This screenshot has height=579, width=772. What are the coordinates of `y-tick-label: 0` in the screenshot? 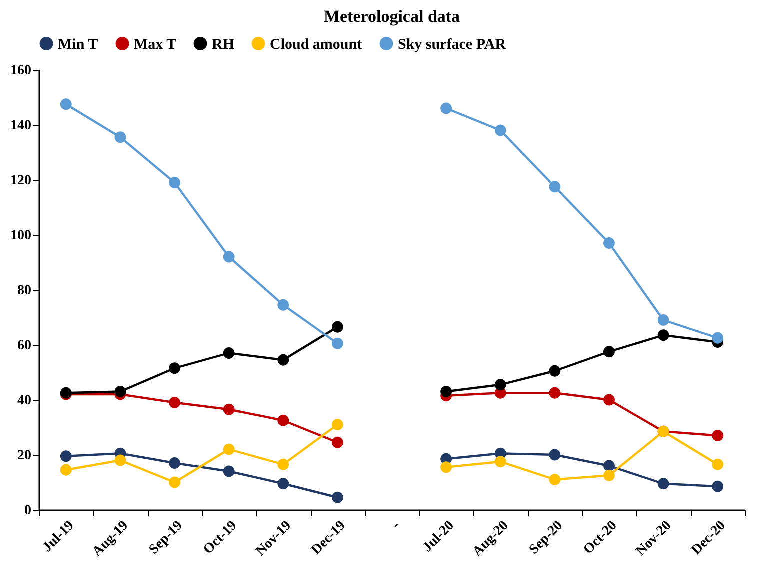 It's located at (28, 511).